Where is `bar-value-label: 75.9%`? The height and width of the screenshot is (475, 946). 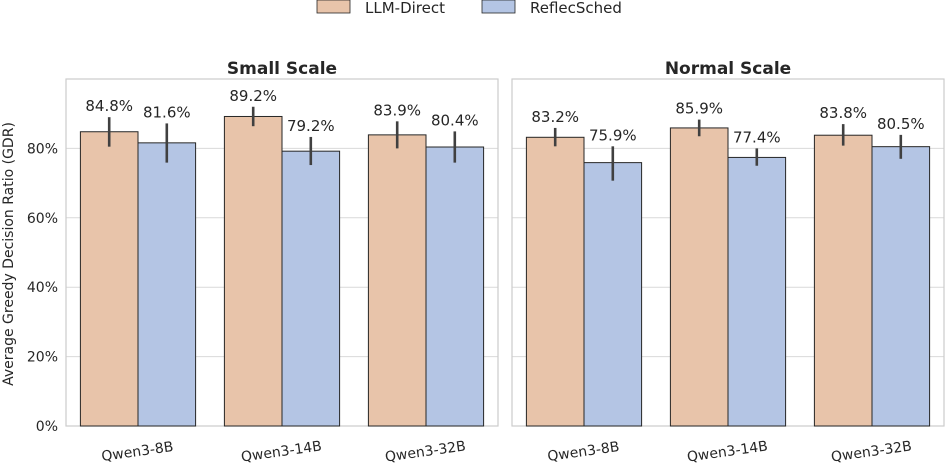 bar-value-label: 75.9% is located at coordinates (613, 135).